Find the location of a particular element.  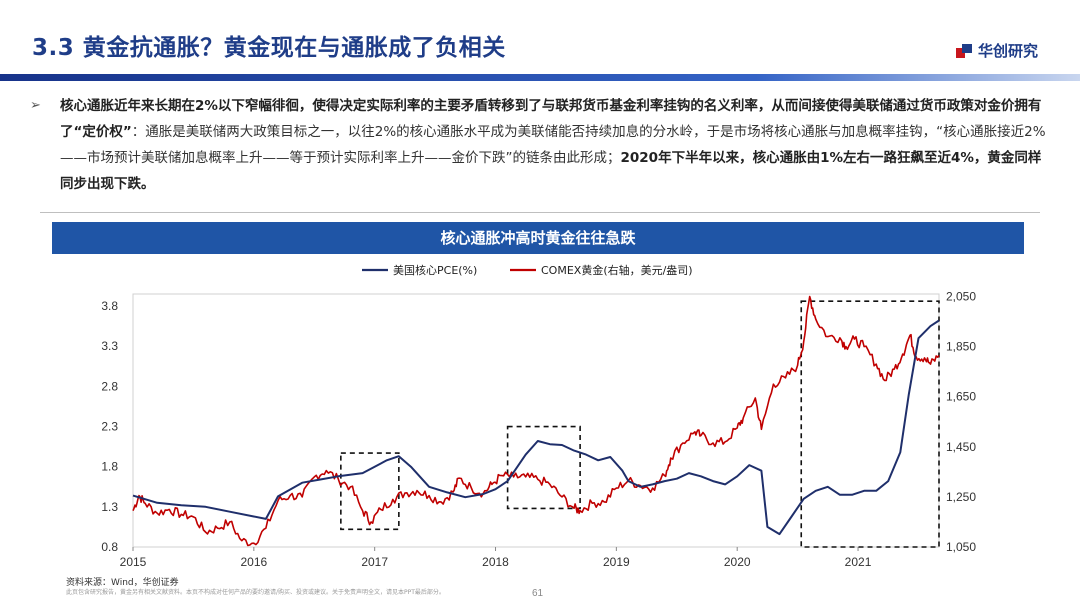

y-axis-right: 1,050 1,250 1,450 1,650 1,850 2,050 is located at coordinates (961, 422).